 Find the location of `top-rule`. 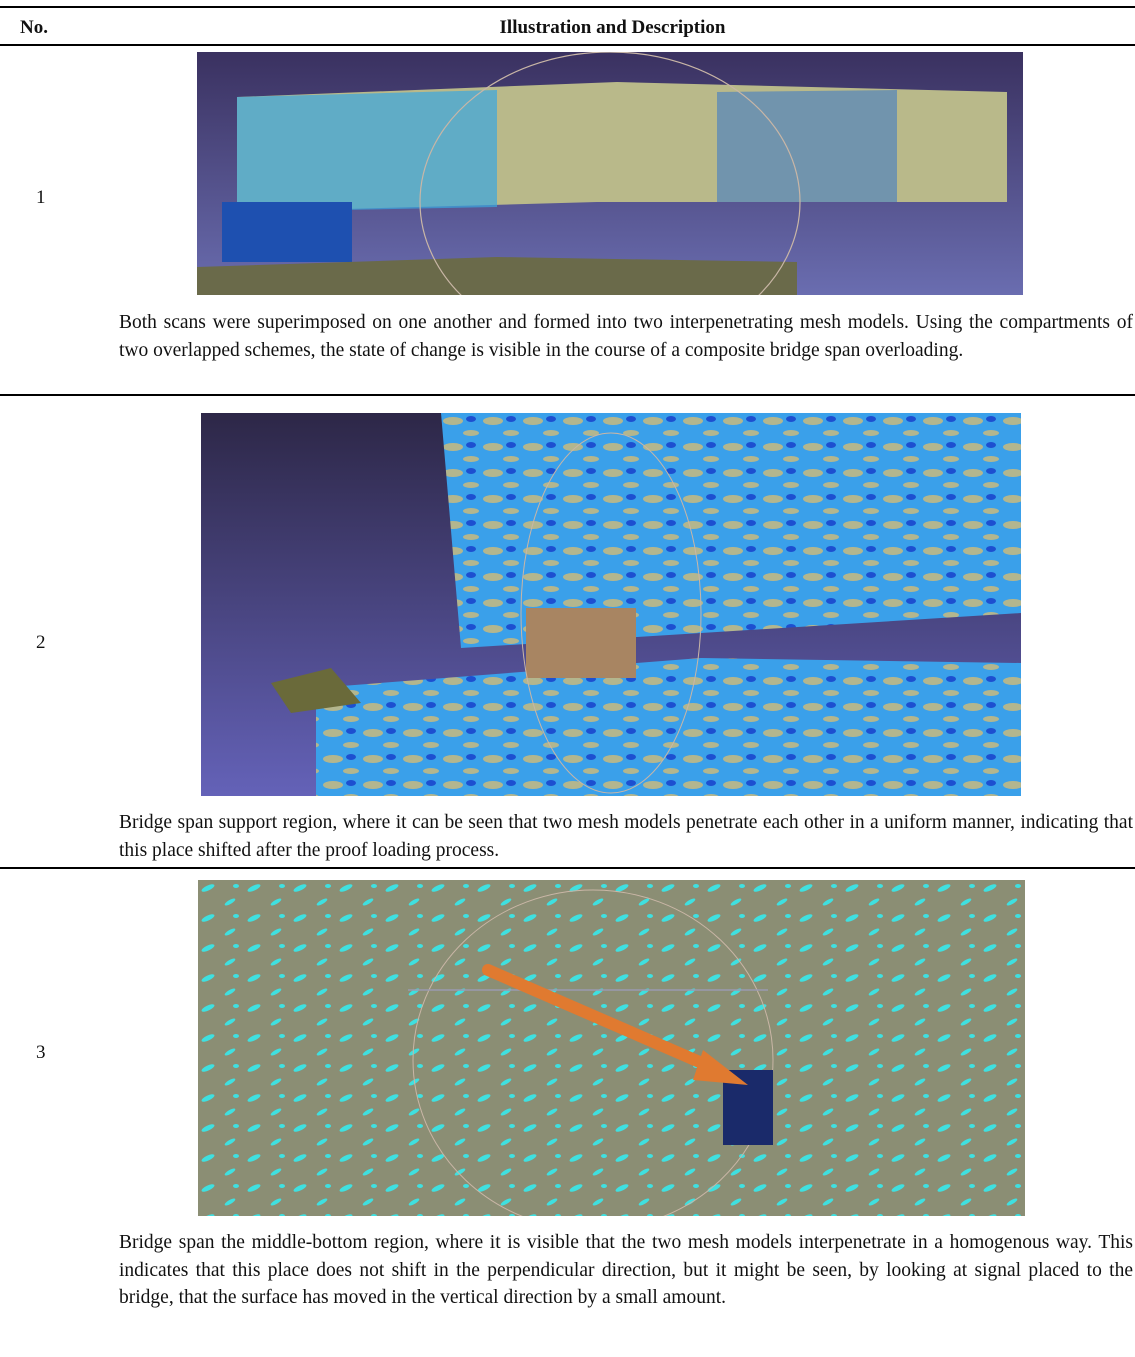

top-rule is located at coordinates (567, 7).